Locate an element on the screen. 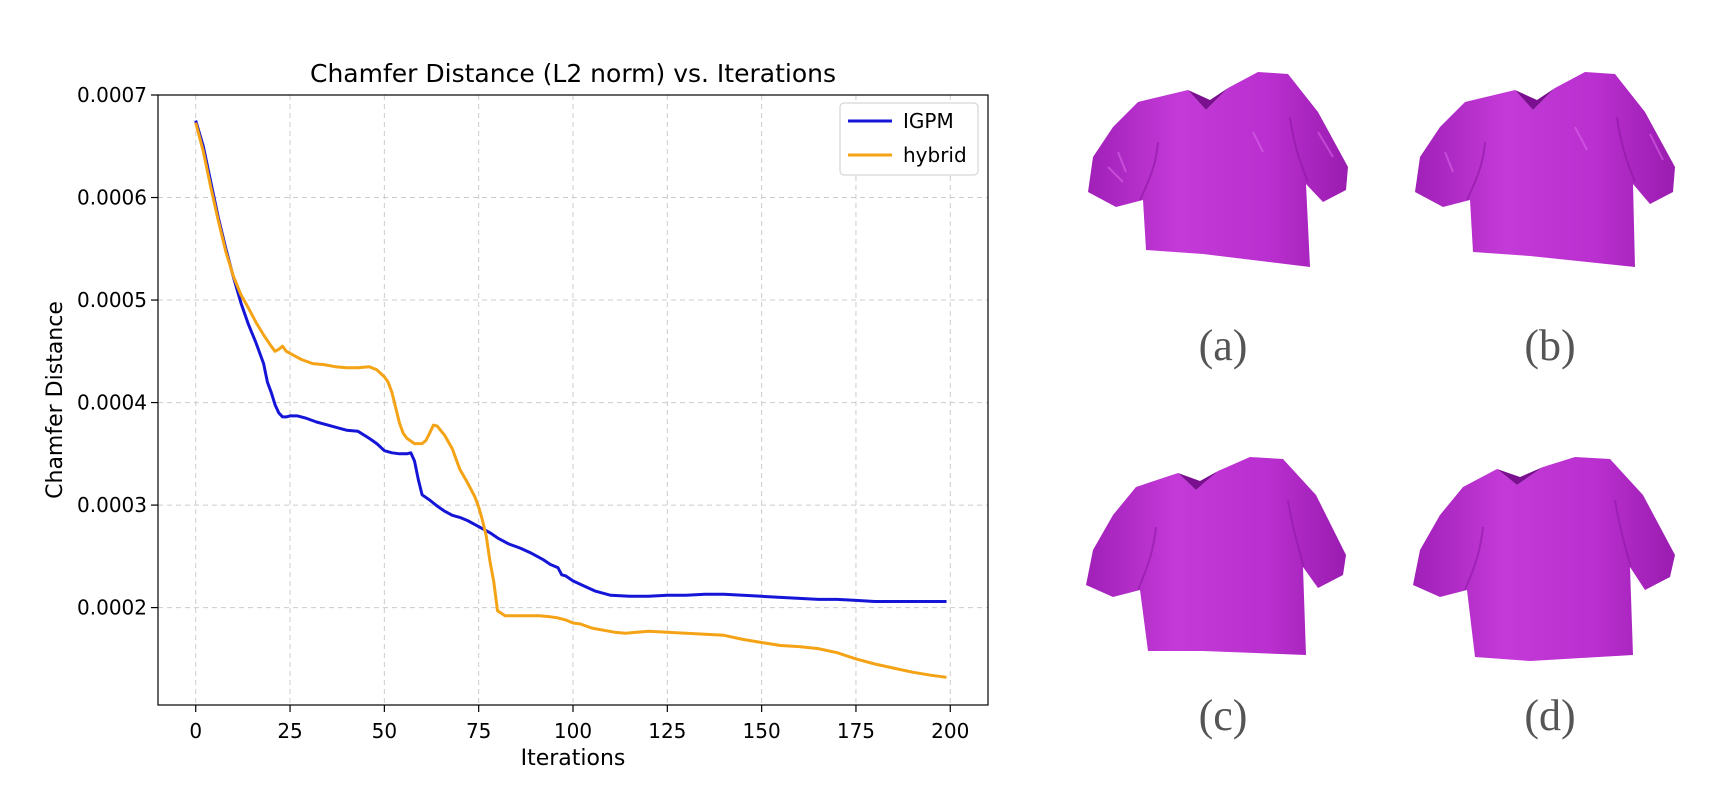 This screenshot has width=1712, height=802. caption-c: (c) is located at coordinates (1223, 715).